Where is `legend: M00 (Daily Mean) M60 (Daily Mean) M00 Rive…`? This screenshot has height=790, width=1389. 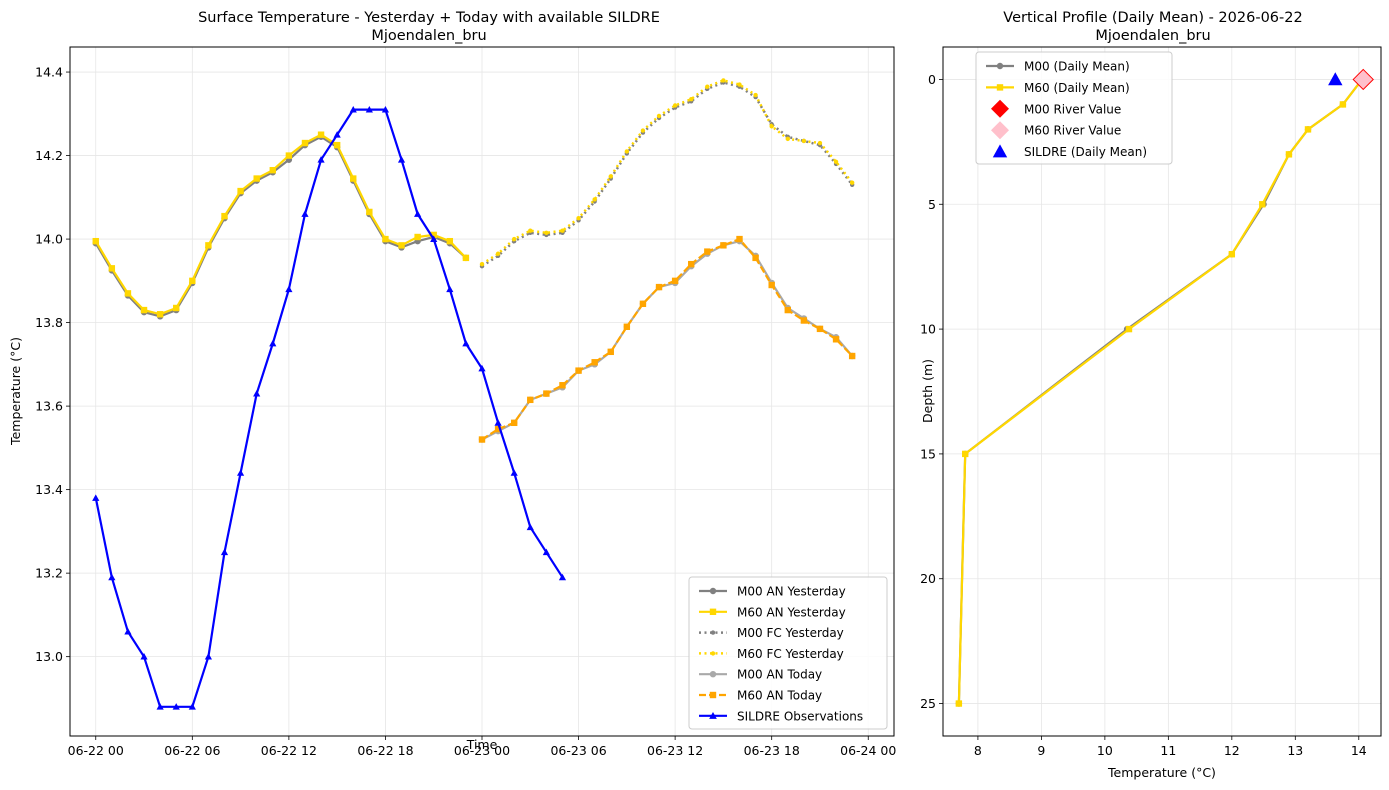
legend: M00 (Daily Mean) M60 (Daily Mean) M00 Rive… is located at coordinates (1074, 108).